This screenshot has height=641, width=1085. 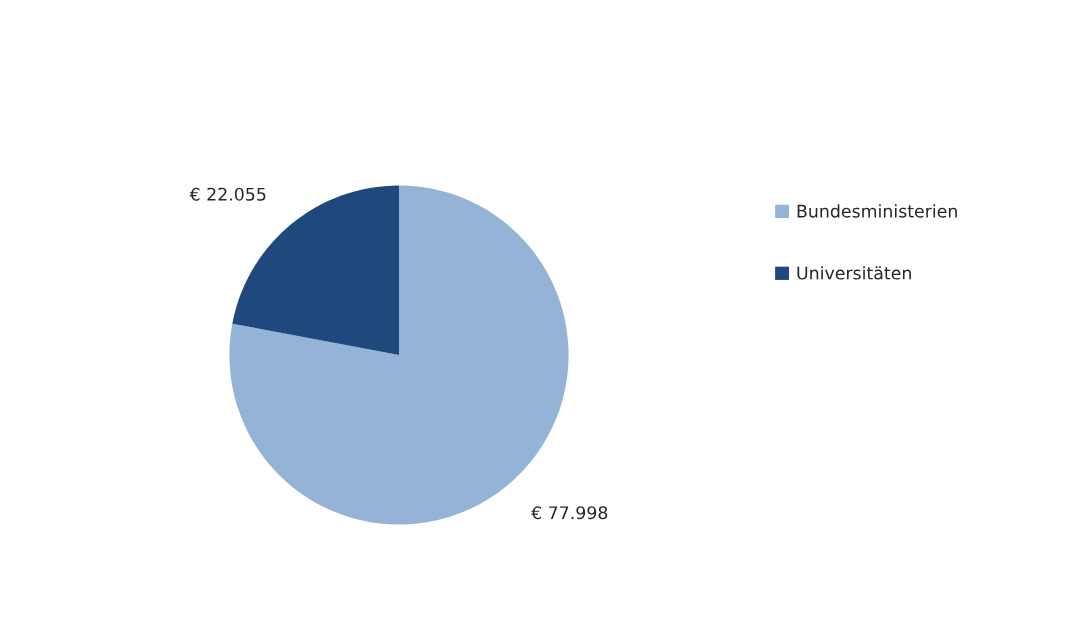 What do you see at coordinates (877, 211) in the screenshot?
I see `legend-label: Bundesministerien` at bounding box center [877, 211].